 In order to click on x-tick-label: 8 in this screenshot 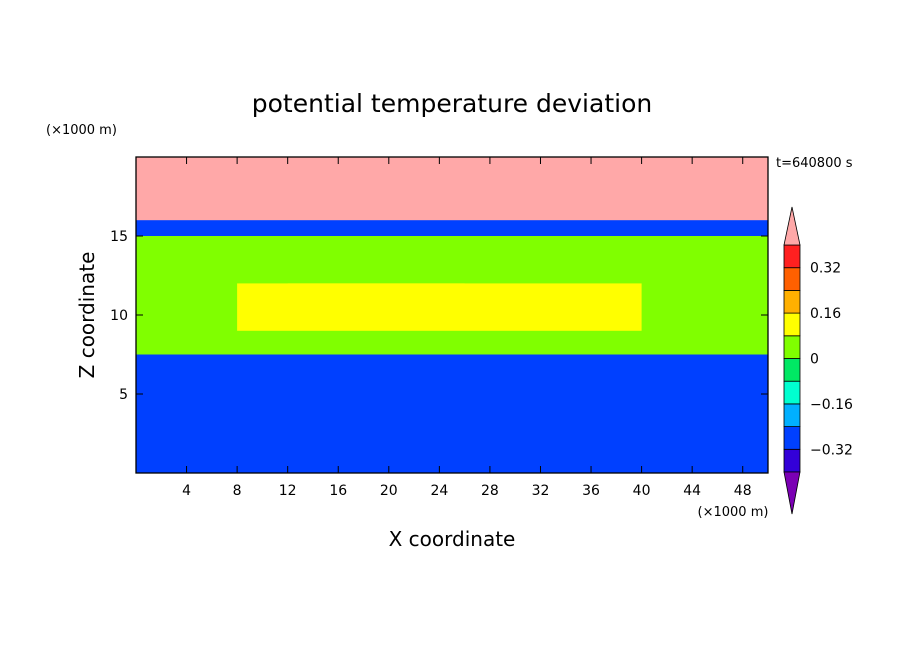, I will do `click(237, 491)`.